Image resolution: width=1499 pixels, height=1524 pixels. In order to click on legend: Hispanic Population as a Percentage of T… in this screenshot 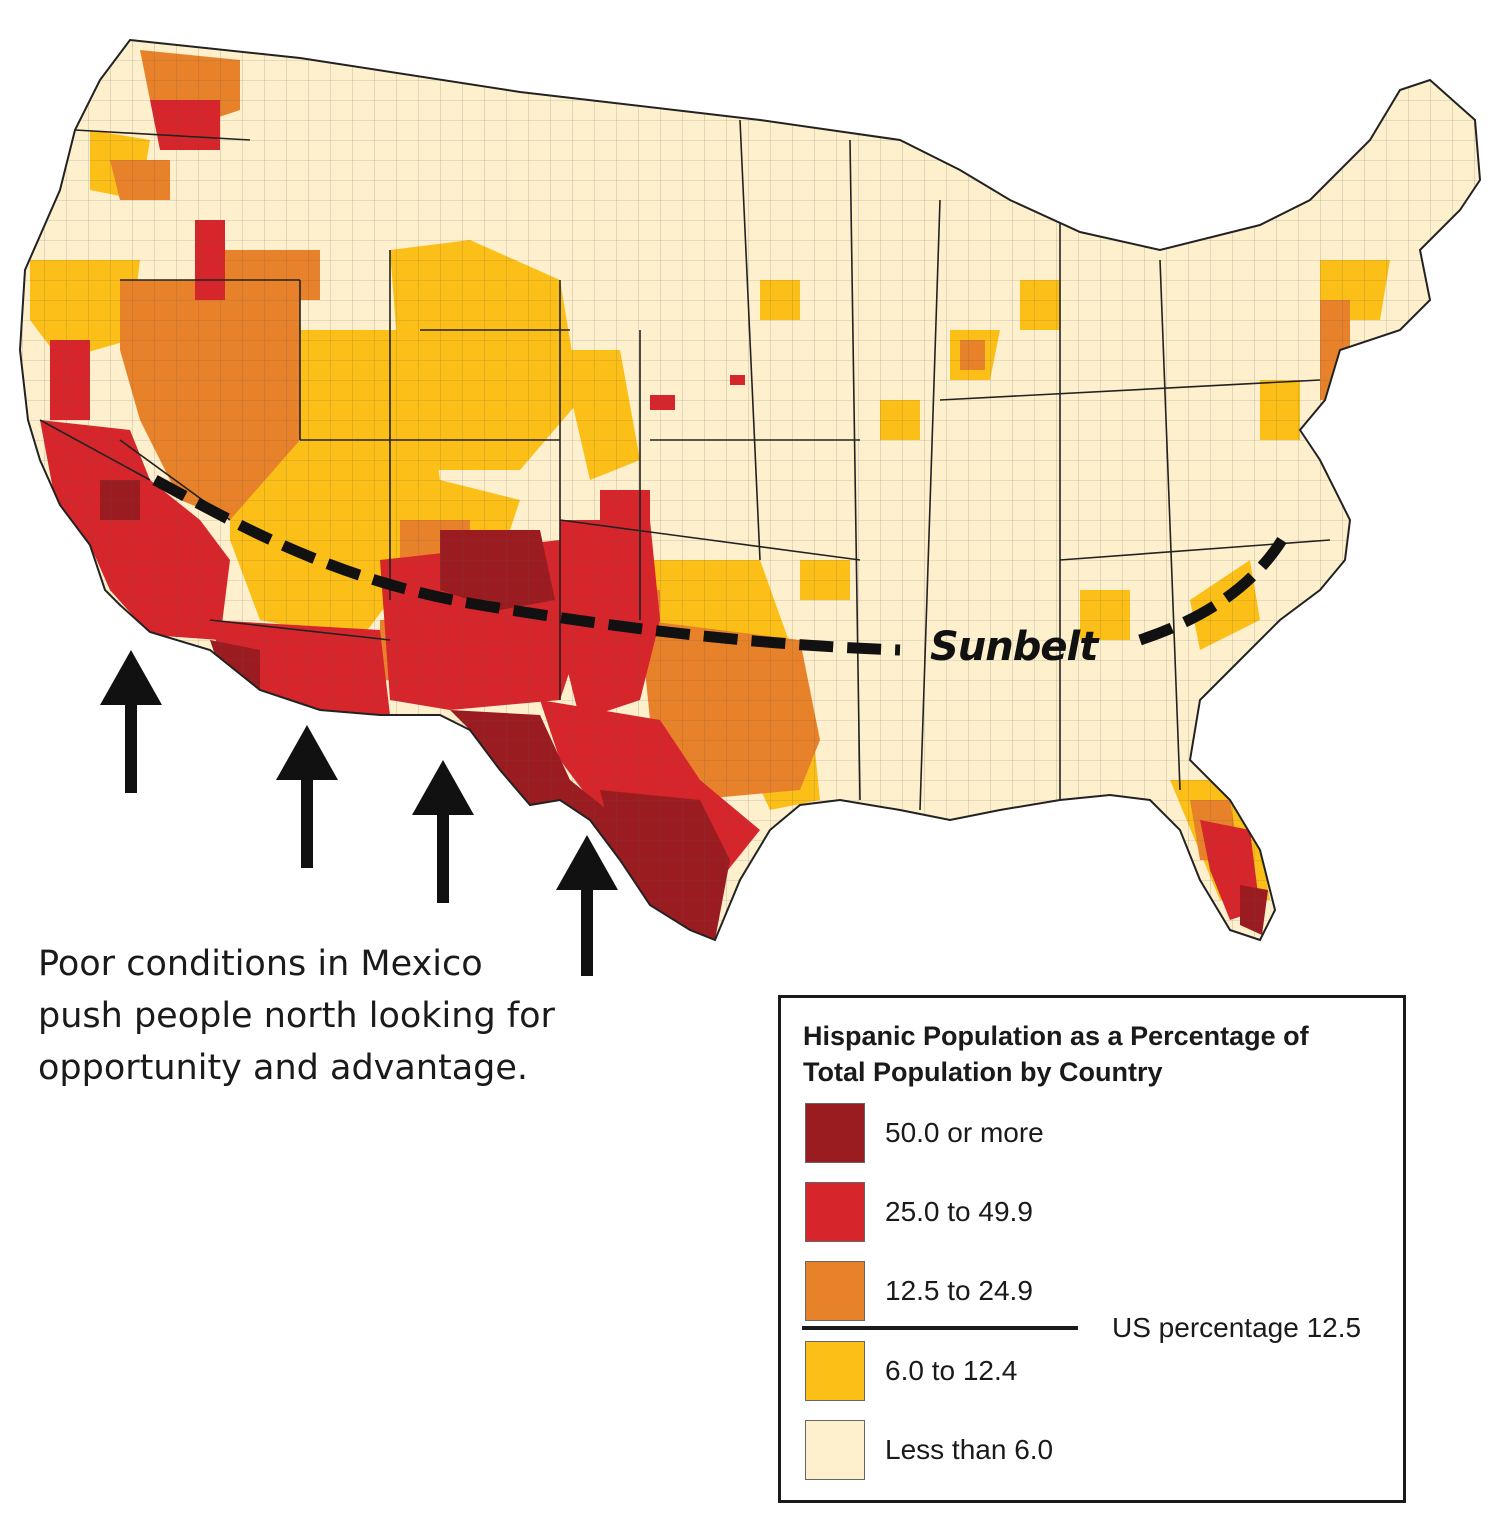, I will do `click(1092, 1249)`.